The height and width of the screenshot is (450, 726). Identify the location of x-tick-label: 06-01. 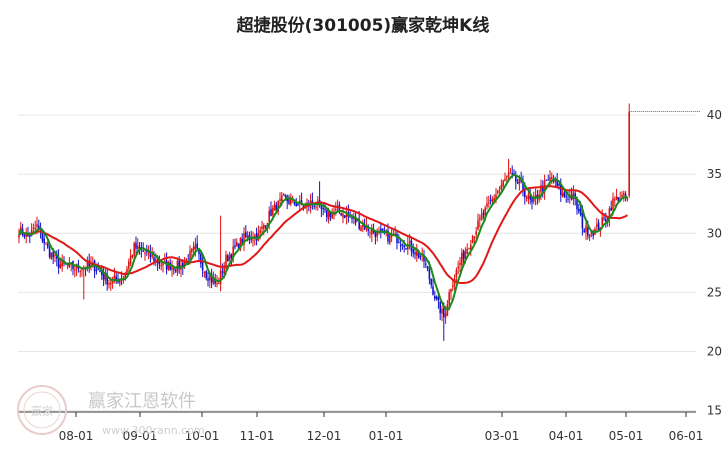
(686, 436).